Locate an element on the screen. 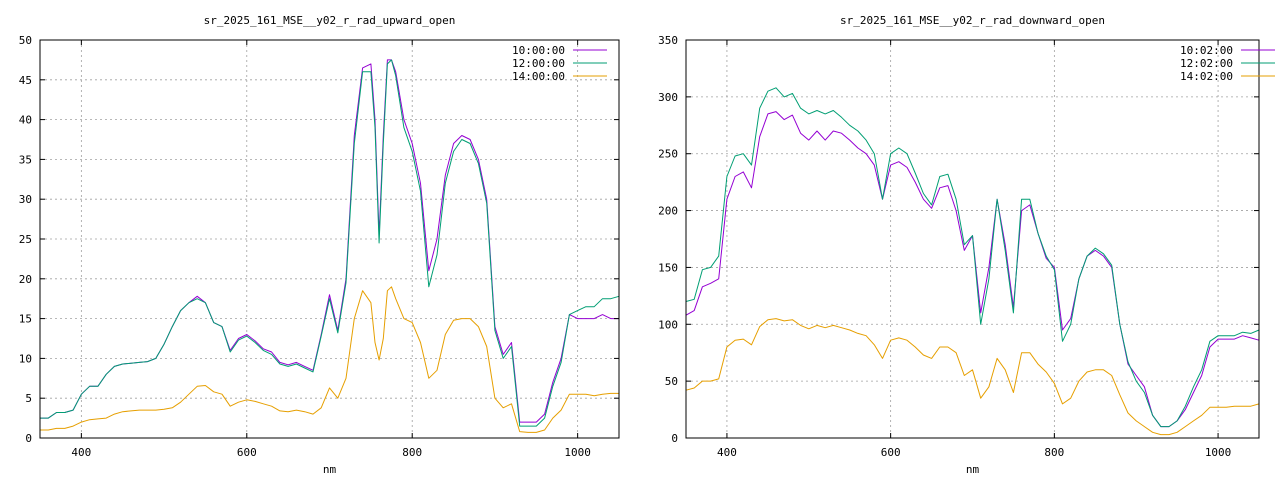  legend-label: 12:02:00 is located at coordinates (1206, 63).